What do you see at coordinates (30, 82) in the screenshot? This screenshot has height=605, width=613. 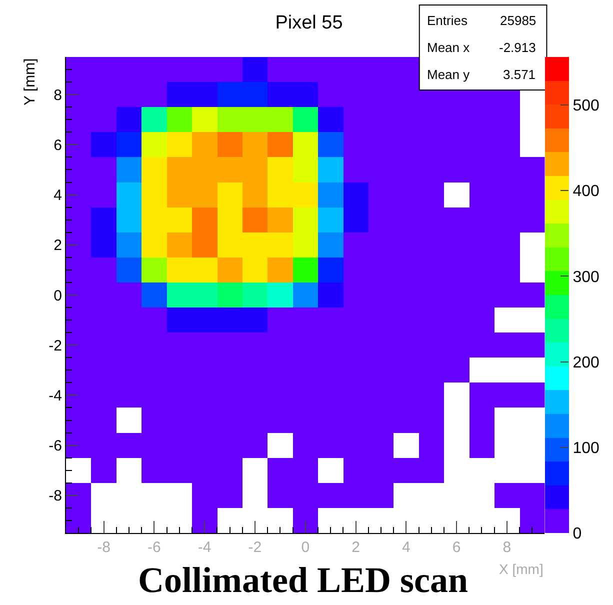 I see `y-axis-title: Y [mm]` at bounding box center [30, 82].